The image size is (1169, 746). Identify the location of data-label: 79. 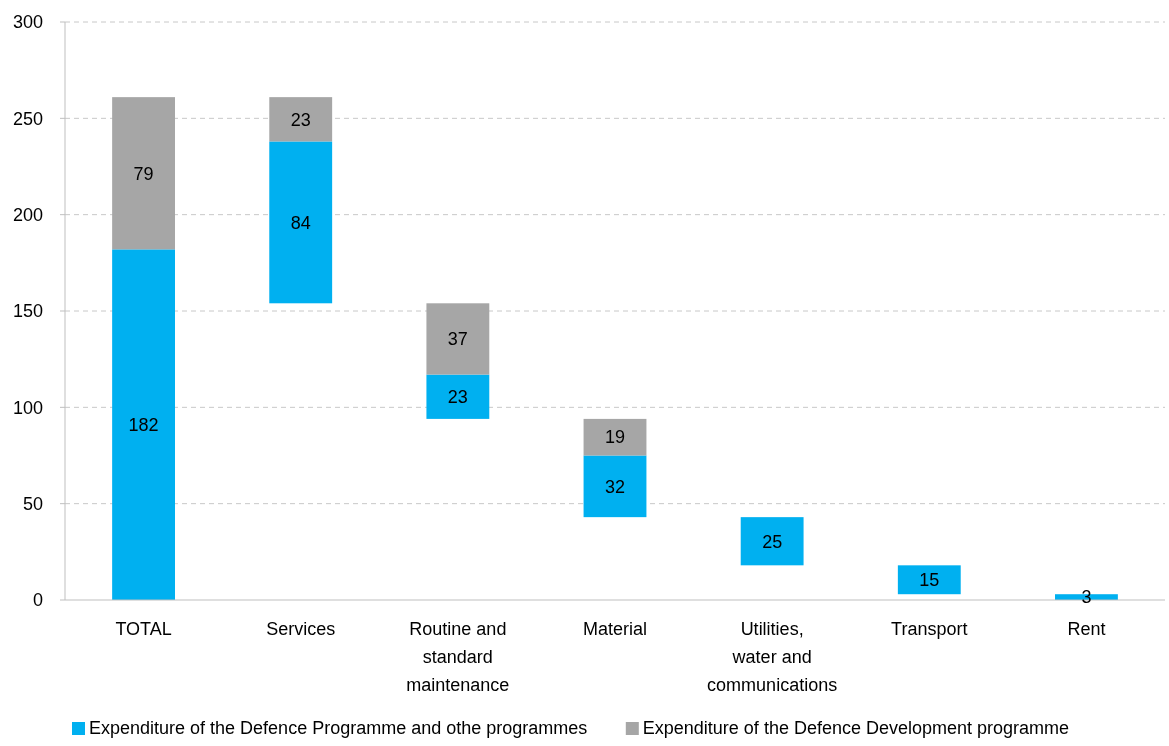
(143, 173).